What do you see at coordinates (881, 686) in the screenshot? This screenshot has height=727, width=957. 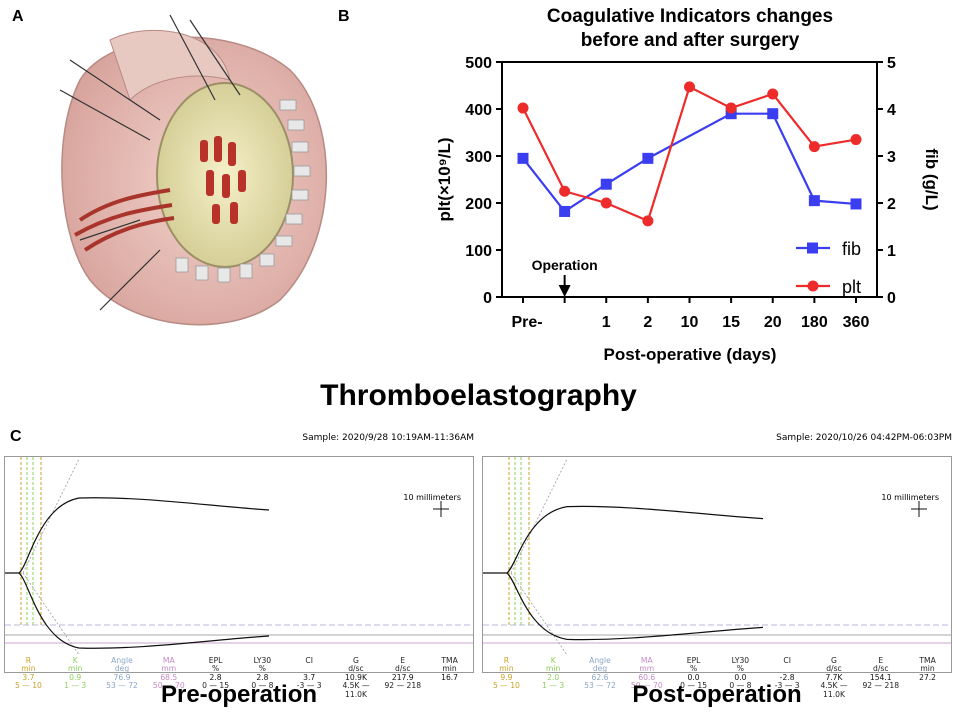 I see `param-range: 92 — 218` at bounding box center [881, 686].